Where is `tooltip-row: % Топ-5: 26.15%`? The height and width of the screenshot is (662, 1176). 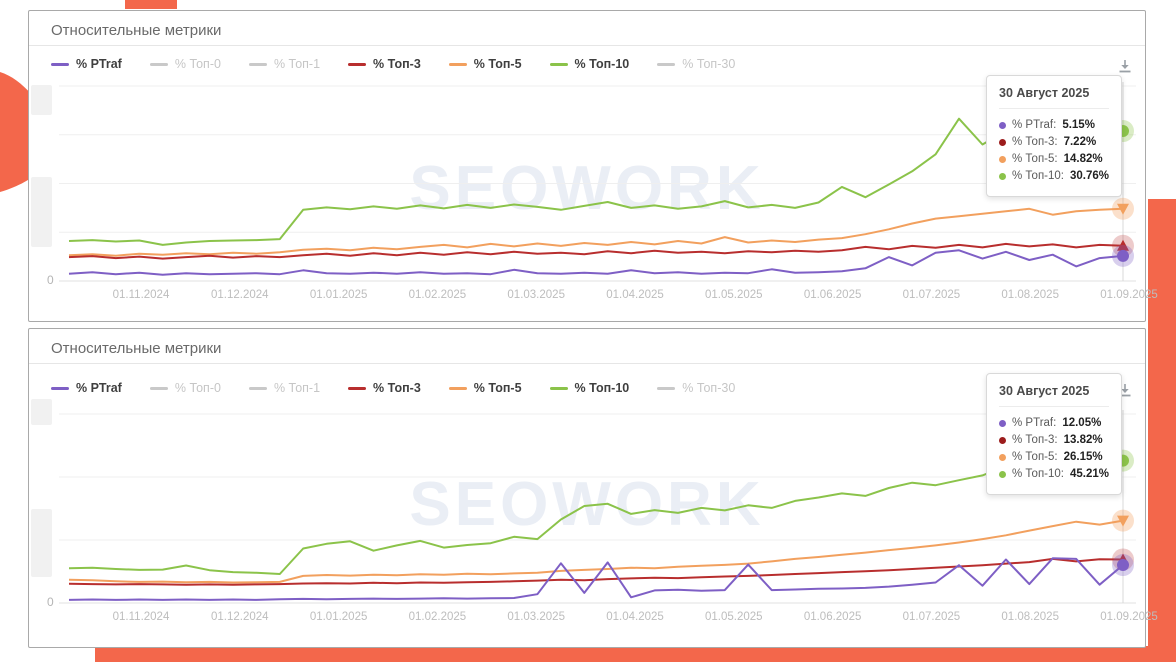 tooltip-row: % Топ-5: 26.15% is located at coordinates (1054, 457).